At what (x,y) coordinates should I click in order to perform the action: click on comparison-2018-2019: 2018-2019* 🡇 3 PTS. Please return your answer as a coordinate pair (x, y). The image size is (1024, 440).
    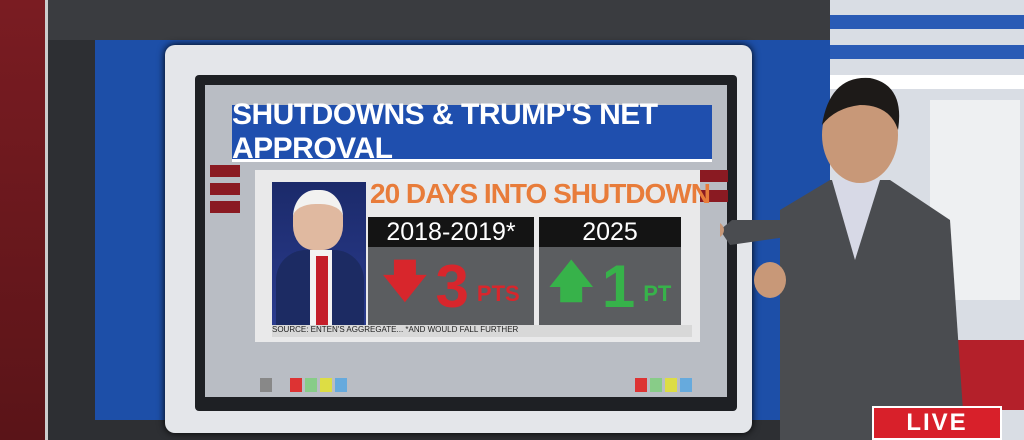
    Looking at the image, I should click on (451, 271).